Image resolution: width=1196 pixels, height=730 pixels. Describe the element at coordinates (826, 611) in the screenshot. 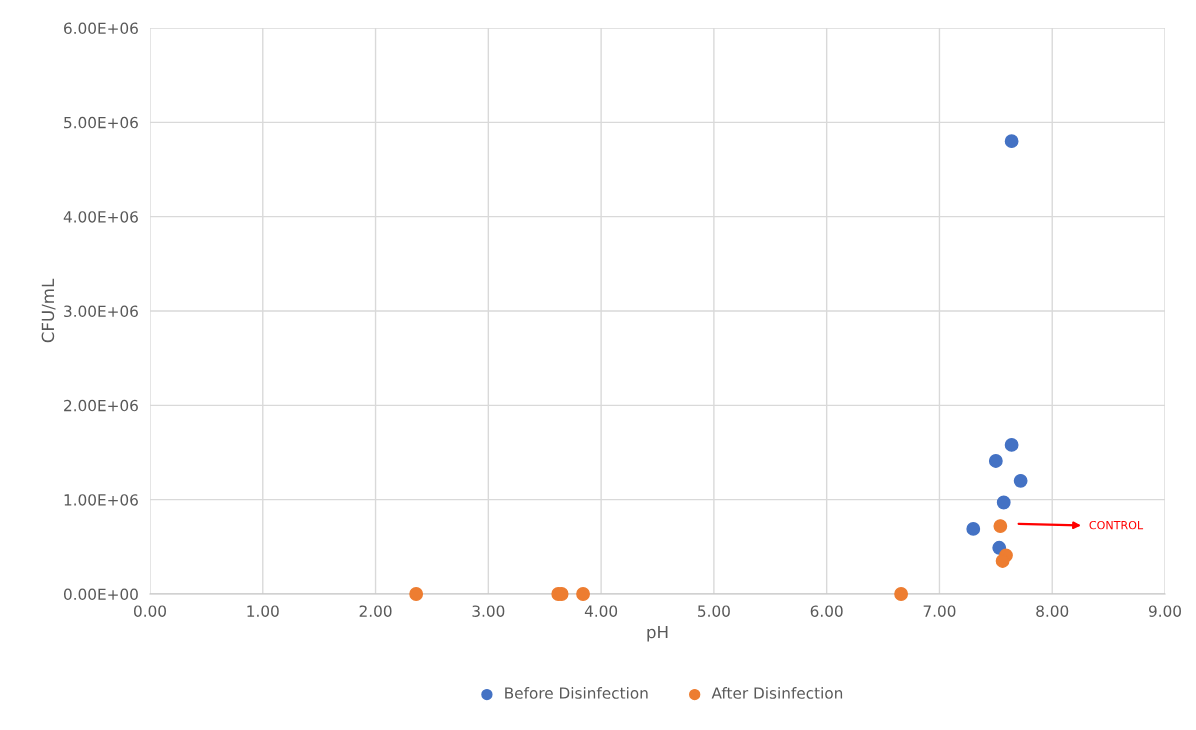

I see `x-tick-label: 6.00` at that location.